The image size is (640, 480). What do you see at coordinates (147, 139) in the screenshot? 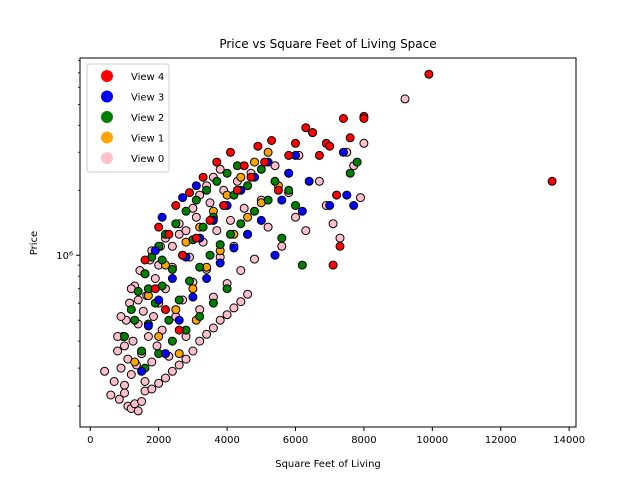
I see `legend-label: View 1` at bounding box center [147, 139].